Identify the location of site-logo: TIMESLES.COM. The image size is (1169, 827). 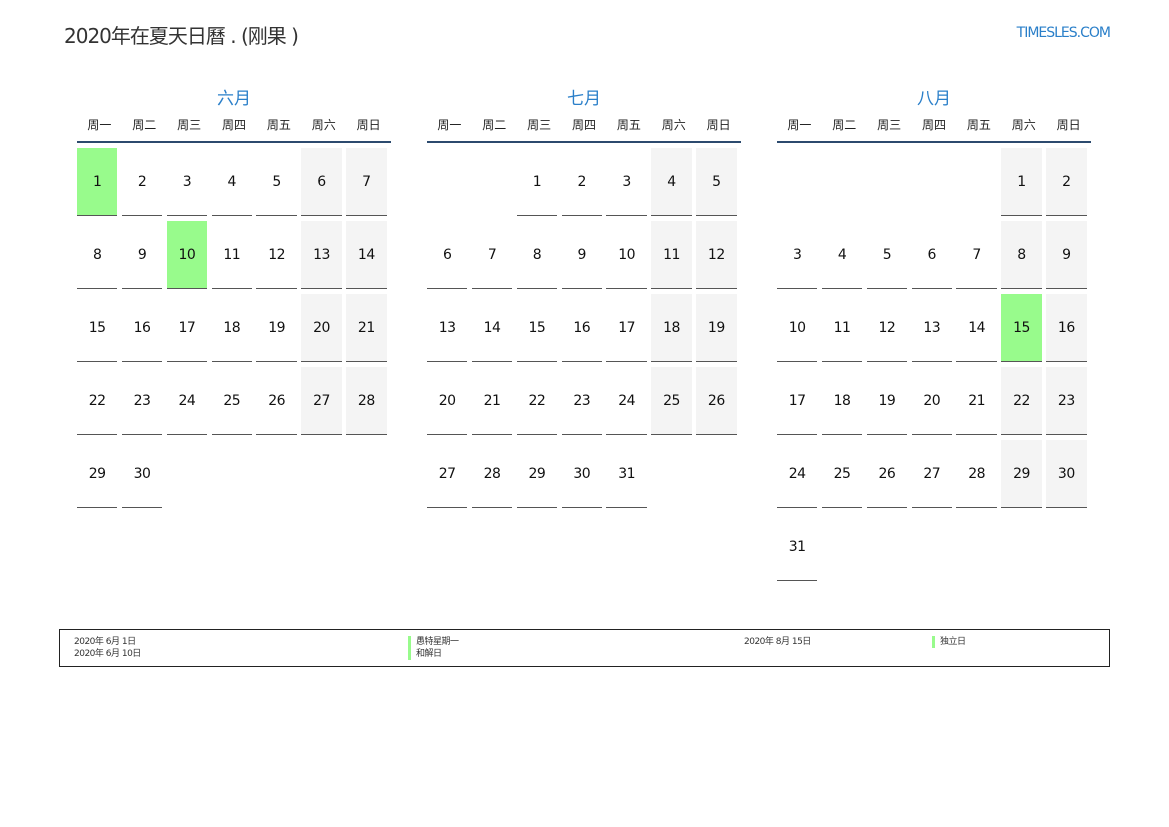
(1063, 33).